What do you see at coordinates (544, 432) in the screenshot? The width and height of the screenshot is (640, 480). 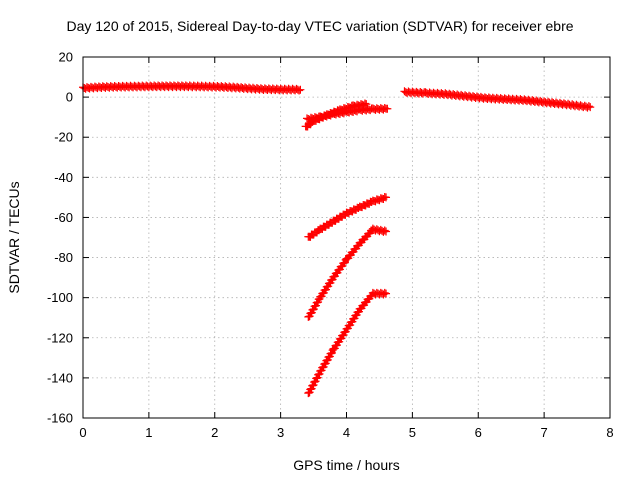 I see `x-tick-label: 7` at bounding box center [544, 432].